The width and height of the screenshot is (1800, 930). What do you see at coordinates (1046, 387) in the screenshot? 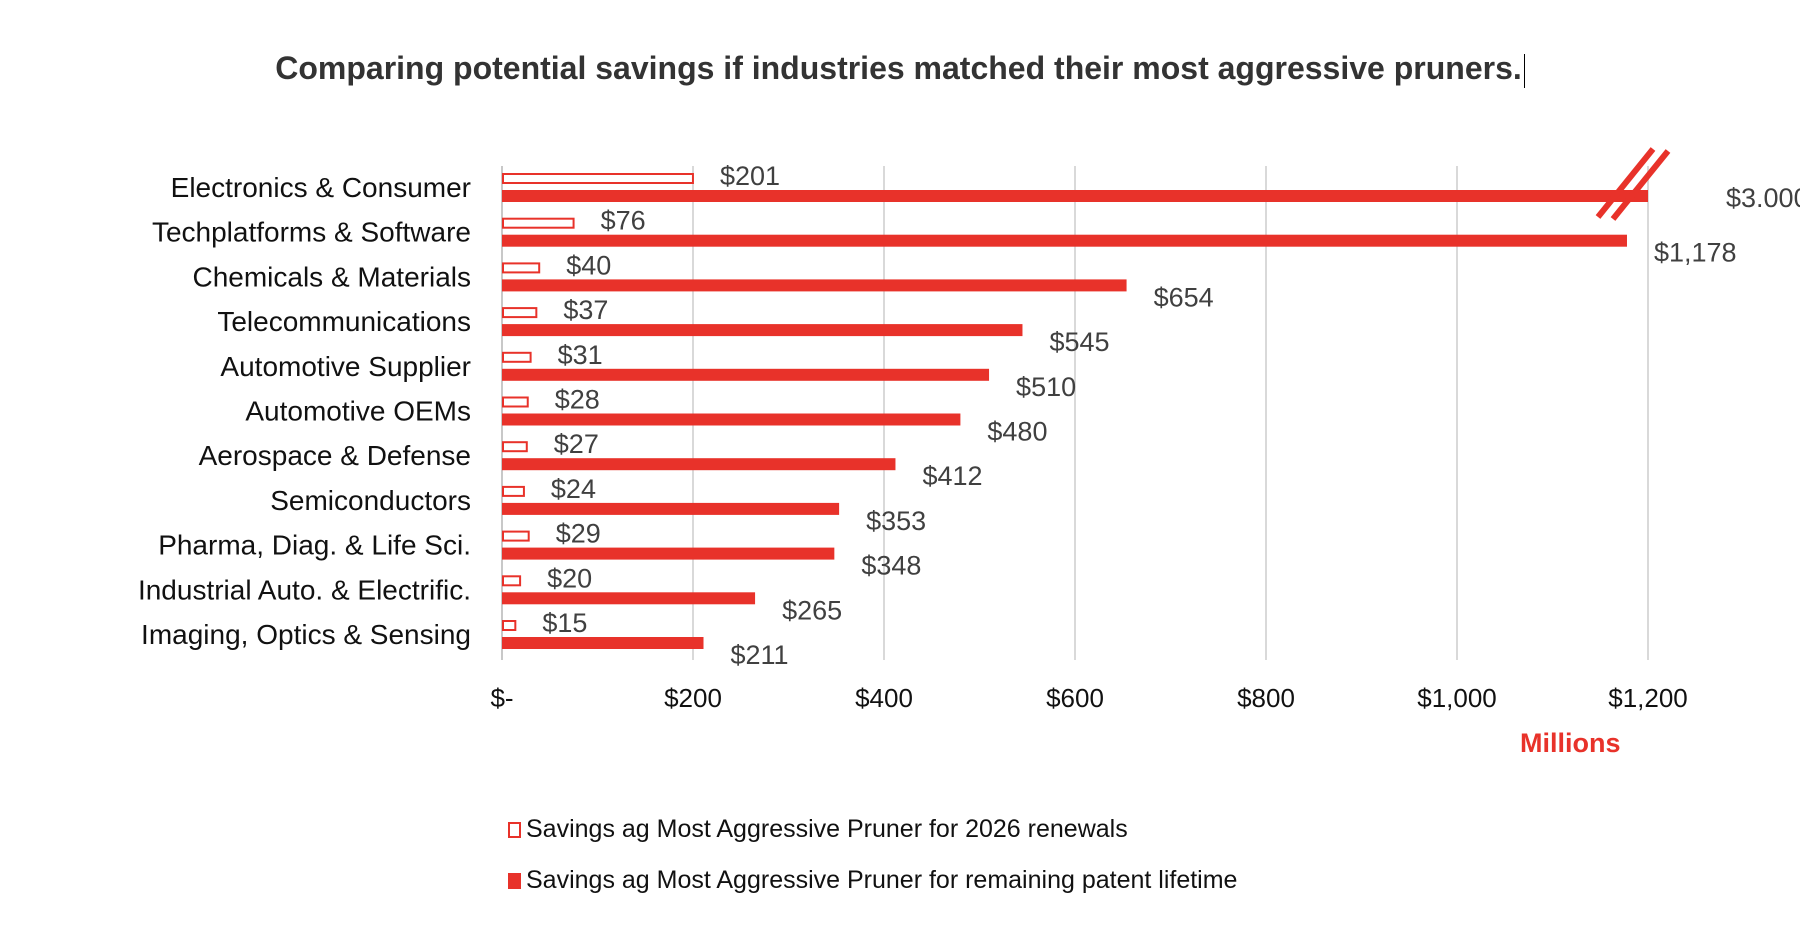
I see `data-label-lifetime: $510` at bounding box center [1046, 387].